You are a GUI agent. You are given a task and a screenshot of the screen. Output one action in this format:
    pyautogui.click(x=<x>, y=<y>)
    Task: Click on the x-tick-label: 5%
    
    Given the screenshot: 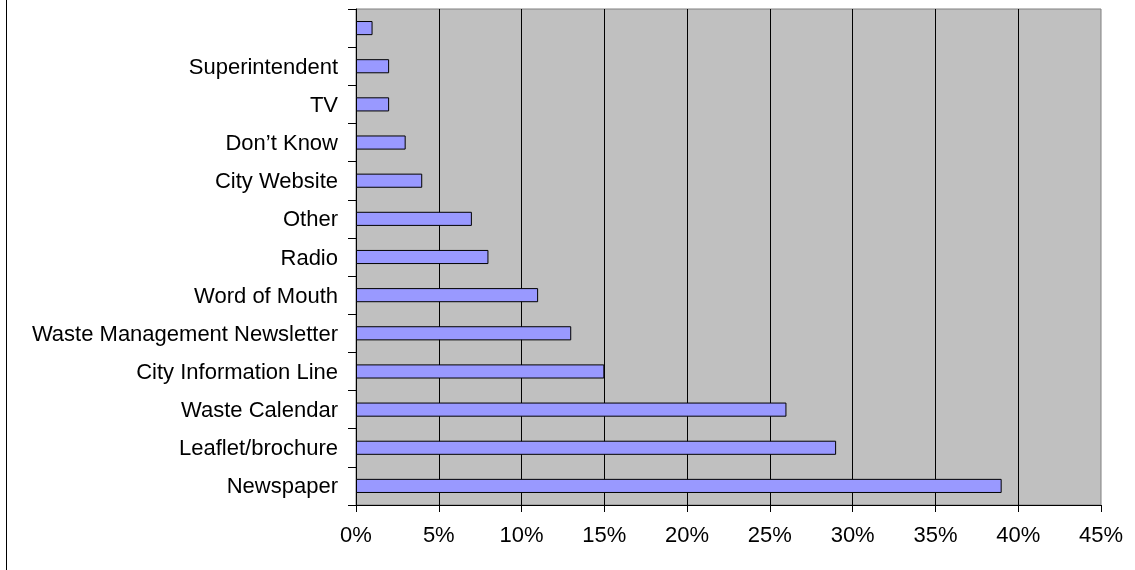 What is the action you would take?
    pyautogui.click(x=438, y=534)
    